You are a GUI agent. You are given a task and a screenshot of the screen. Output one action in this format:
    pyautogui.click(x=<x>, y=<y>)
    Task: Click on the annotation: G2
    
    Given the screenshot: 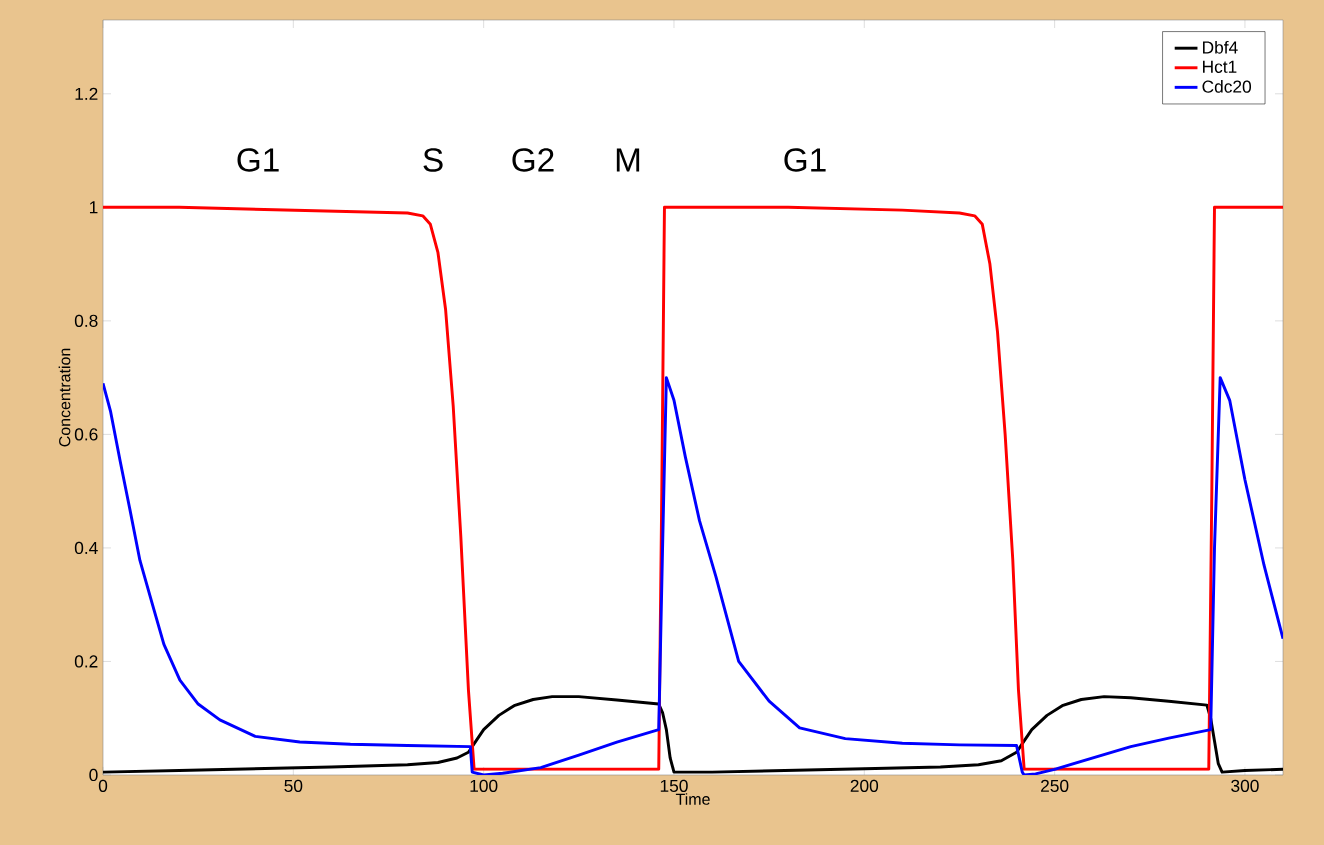 What is the action you would take?
    pyautogui.click(x=533, y=160)
    